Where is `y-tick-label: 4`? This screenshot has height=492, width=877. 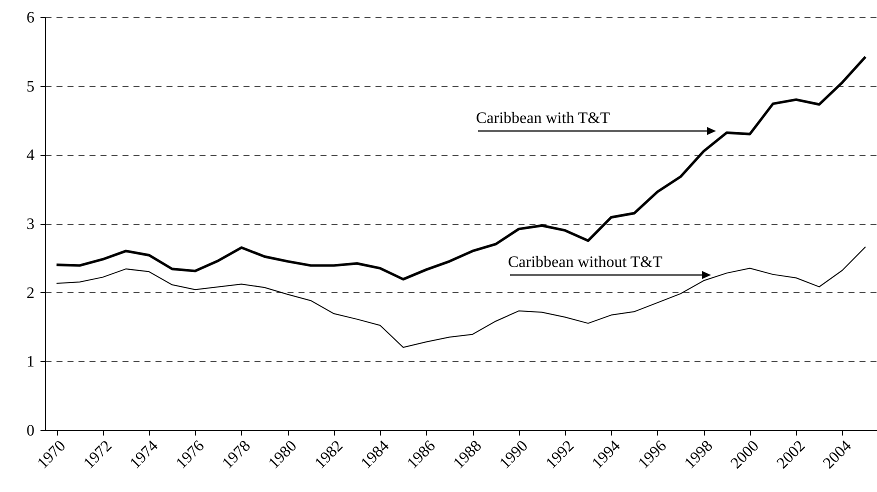 y-tick-label: 4 is located at coordinates (30, 155).